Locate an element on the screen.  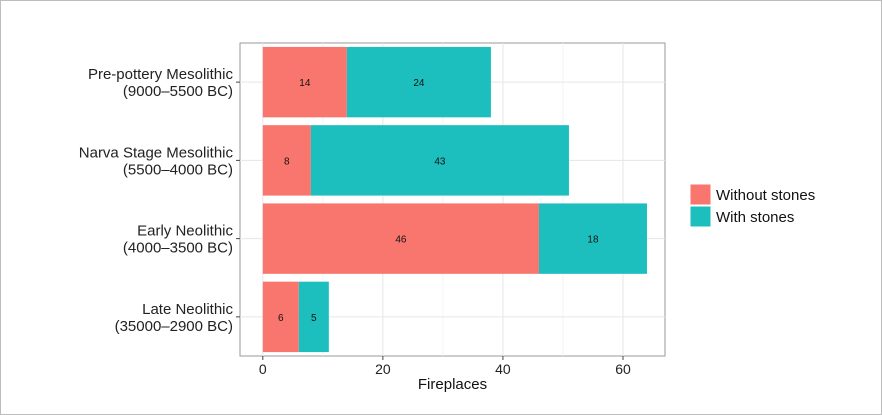
category-label-line: Late Neolithic is located at coordinates (187, 309).